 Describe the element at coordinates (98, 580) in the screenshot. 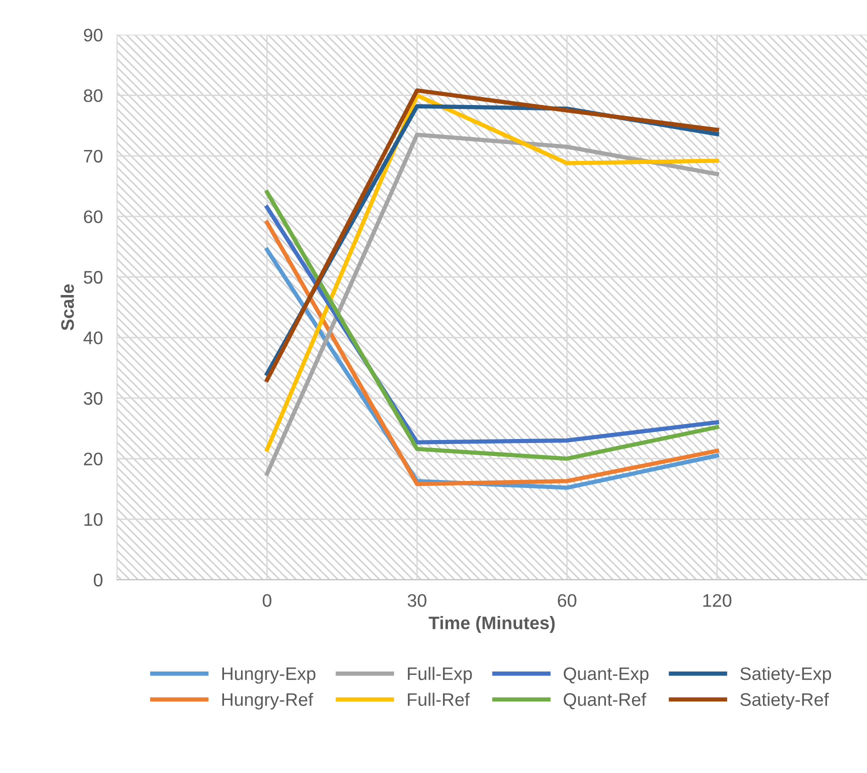

I see `y-tick-label: 0` at that location.